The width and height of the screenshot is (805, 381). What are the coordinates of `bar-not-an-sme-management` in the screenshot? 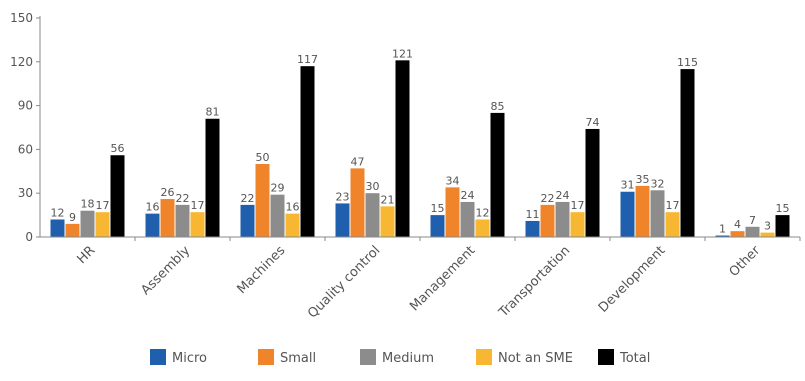 It's located at (482, 228).